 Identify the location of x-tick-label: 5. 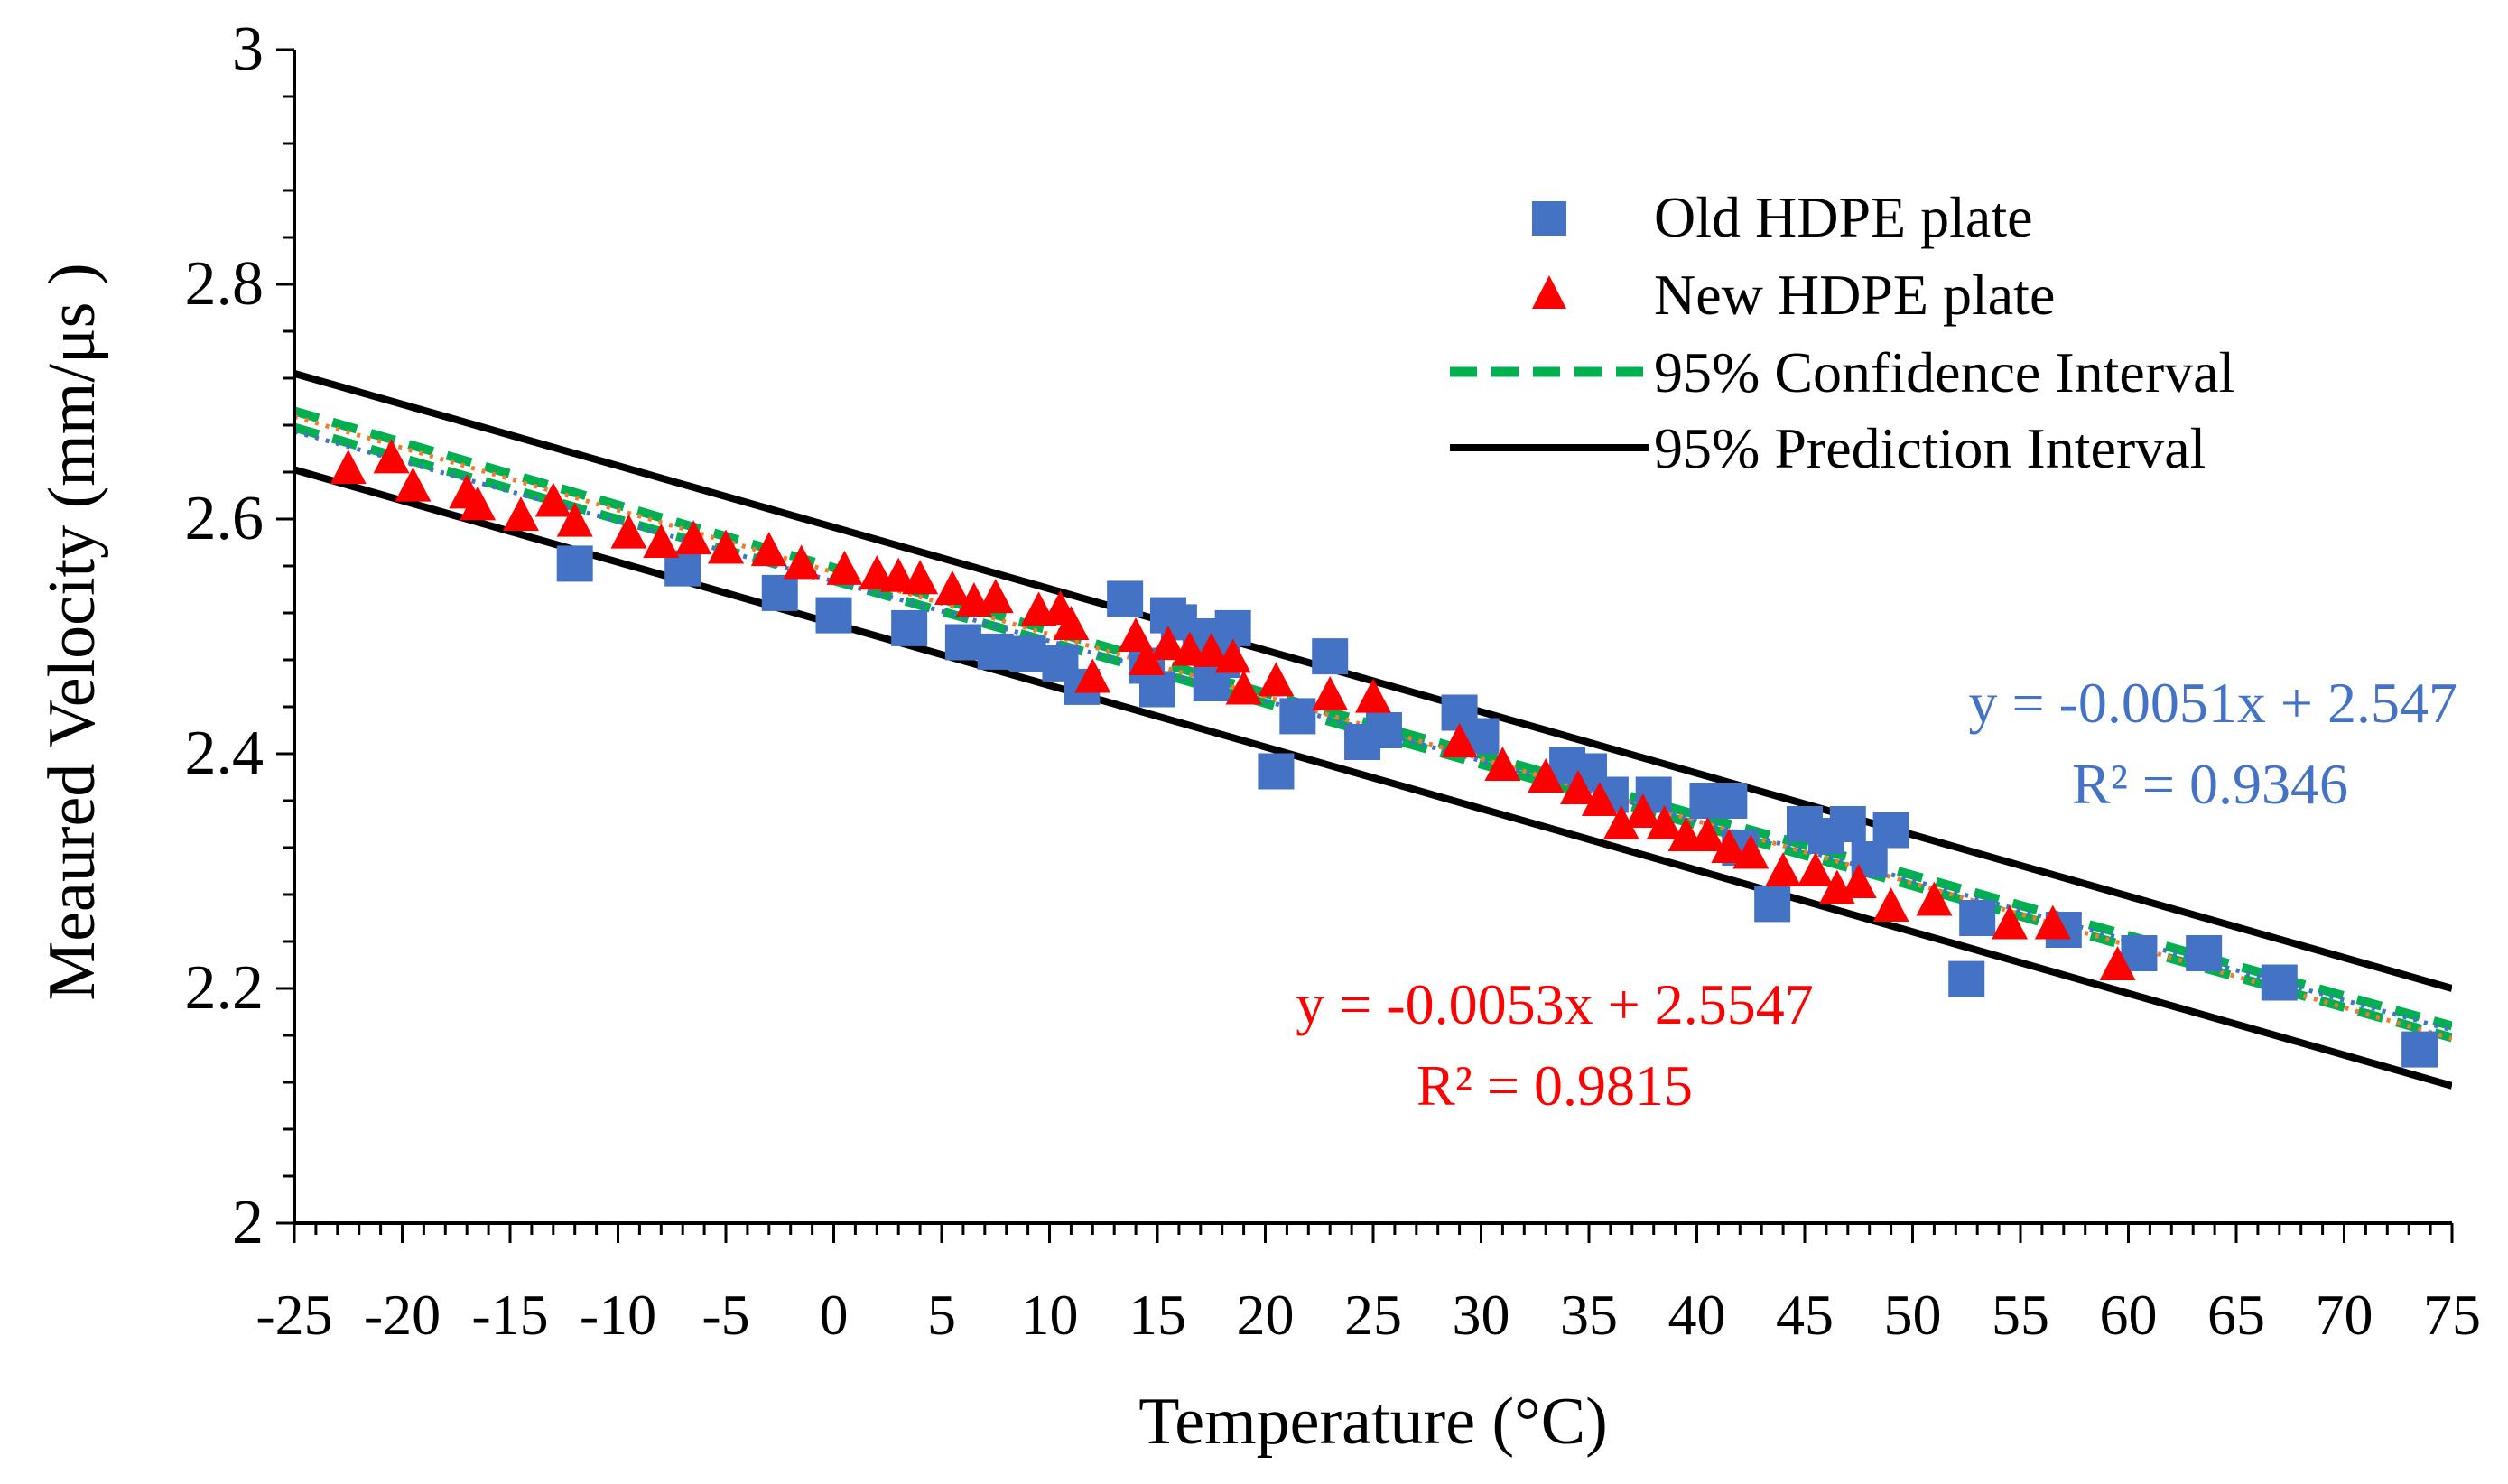
(941, 1315).